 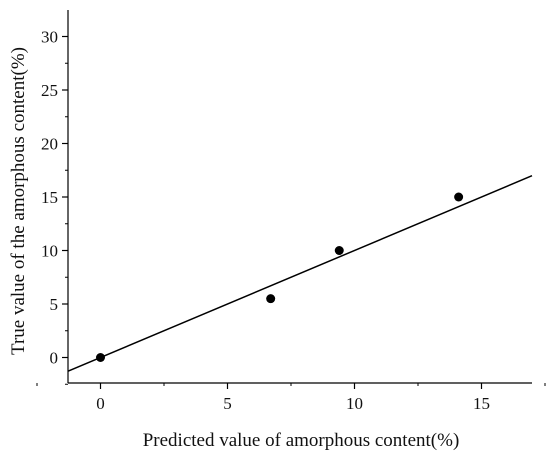 What do you see at coordinates (54, 304) in the screenshot?
I see `y-tick-label: 5` at bounding box center [54, 304].